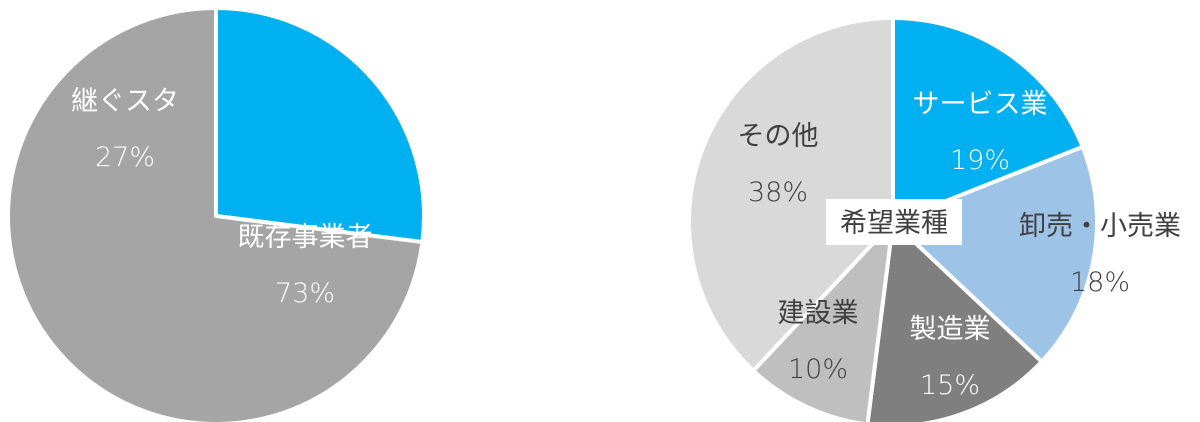 The image size is (1200, 422). Describe the element at coordinates (818, 369) in the screenshot. I see `pie2-slice-4-value: 10%` at that location.